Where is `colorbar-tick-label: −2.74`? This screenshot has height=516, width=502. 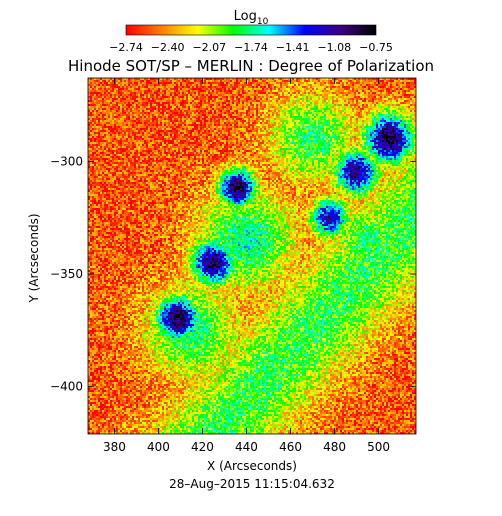 colorbar-tick-label: −2.74 is located at coordinates (126, 47).